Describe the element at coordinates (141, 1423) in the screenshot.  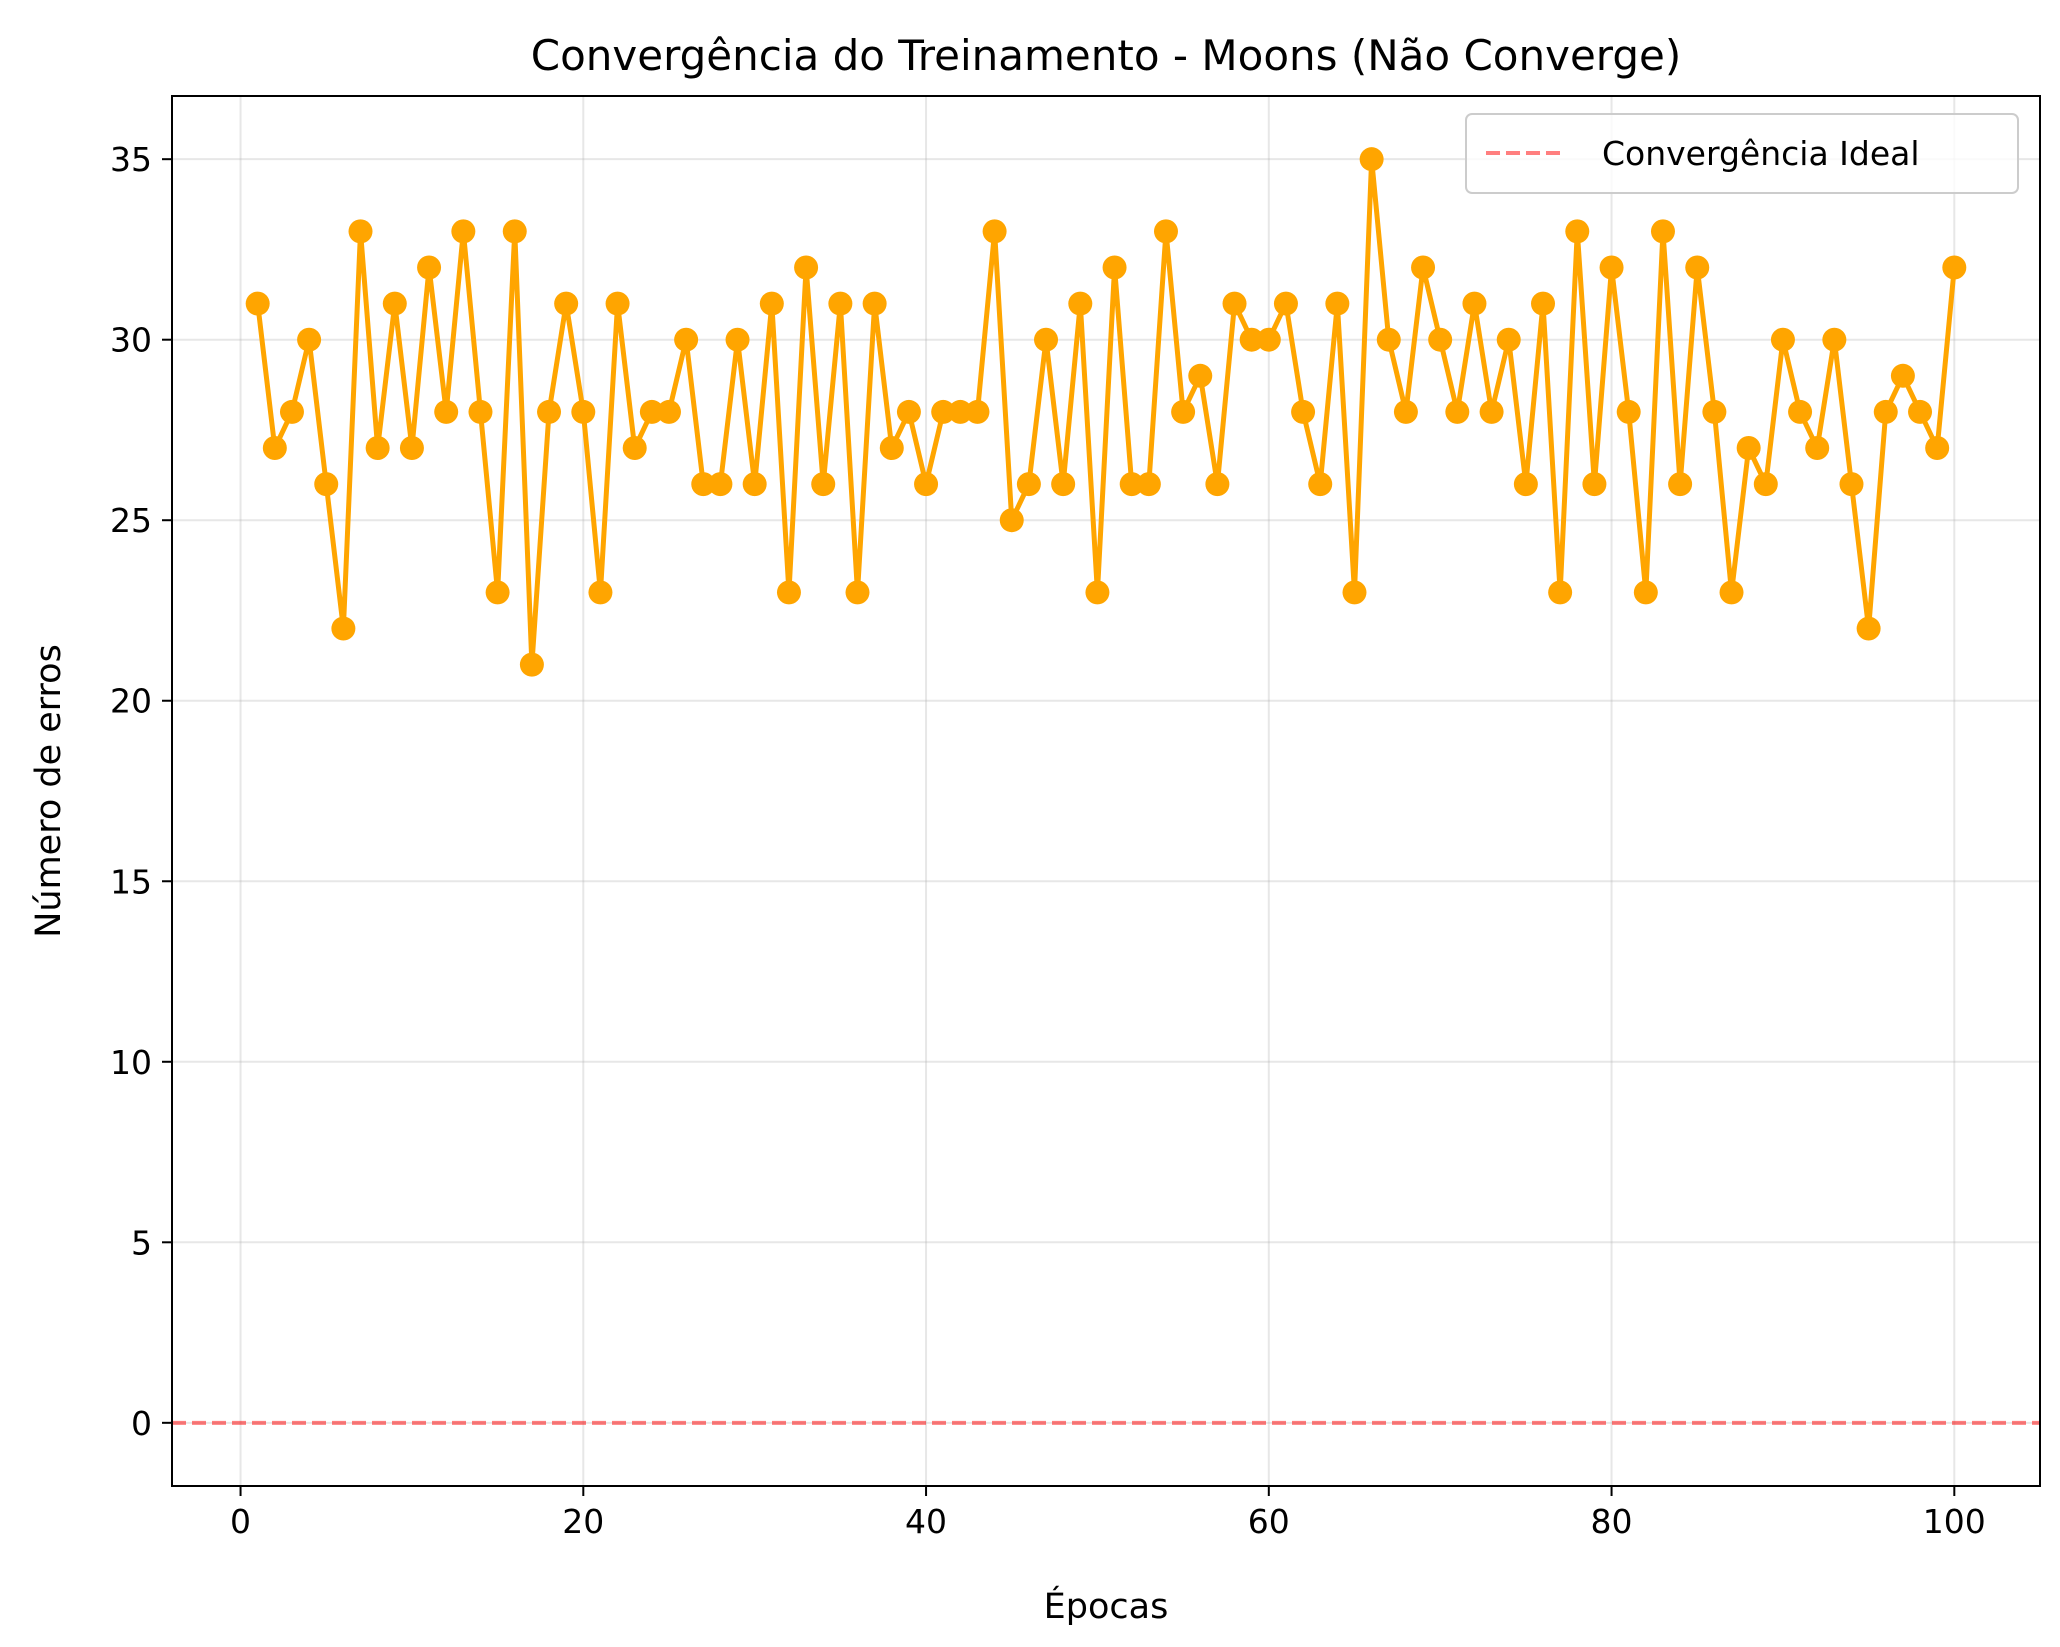
I see `y-tick-label: 0` at that location.